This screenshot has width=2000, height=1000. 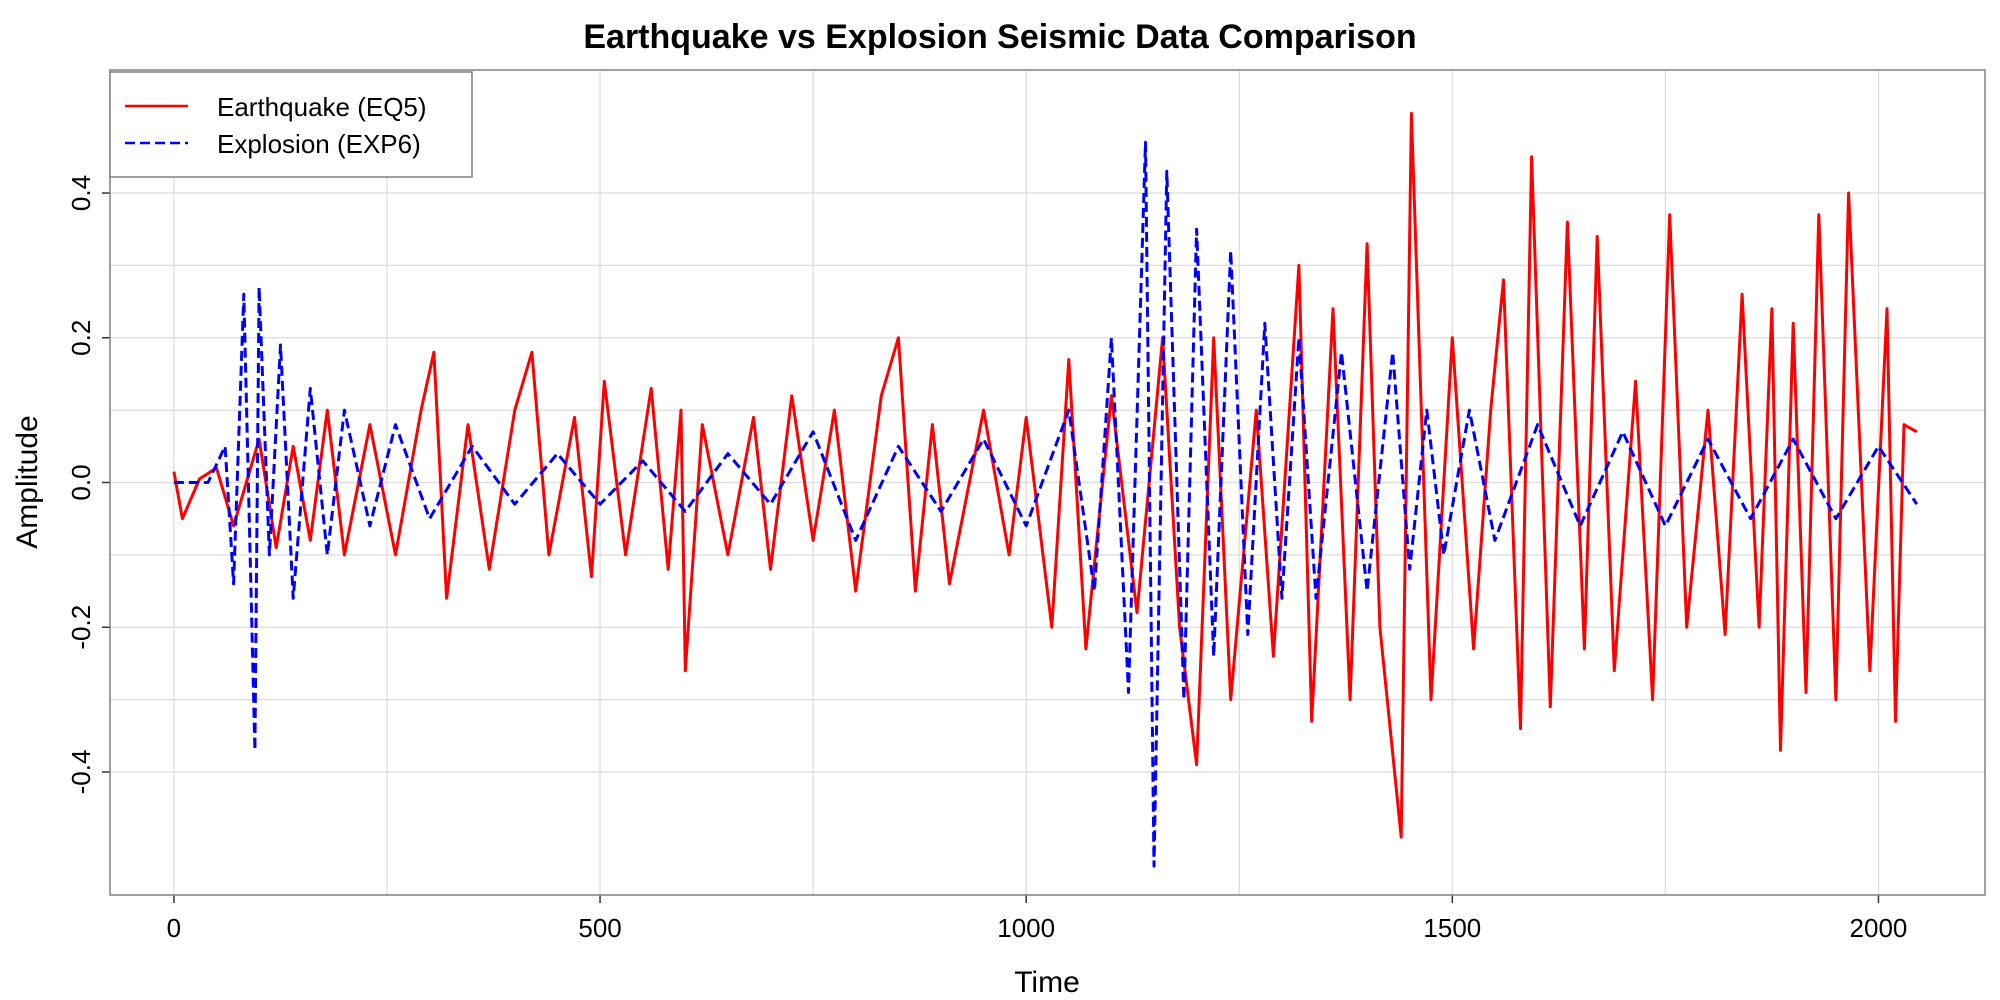 I want to click on legend: Earthquake (EQ5) Explosion (EXP6), so click(x=291, y=124).